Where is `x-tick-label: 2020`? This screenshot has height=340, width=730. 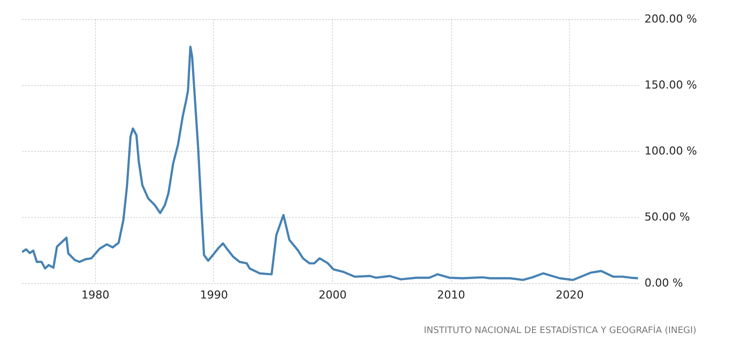 x-tick-label: 2020 is located at coordinates (570, 295).